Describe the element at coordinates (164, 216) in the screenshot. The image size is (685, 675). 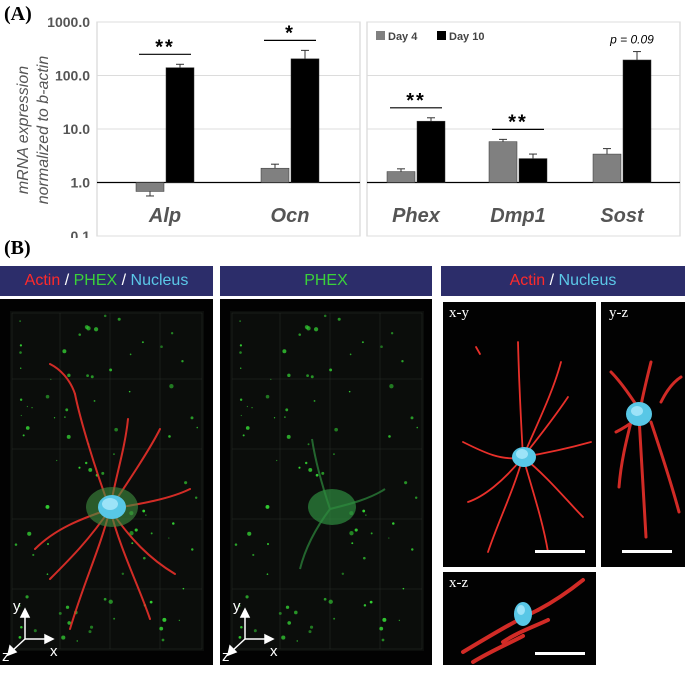
I see `gene-label: Alp` at that location.